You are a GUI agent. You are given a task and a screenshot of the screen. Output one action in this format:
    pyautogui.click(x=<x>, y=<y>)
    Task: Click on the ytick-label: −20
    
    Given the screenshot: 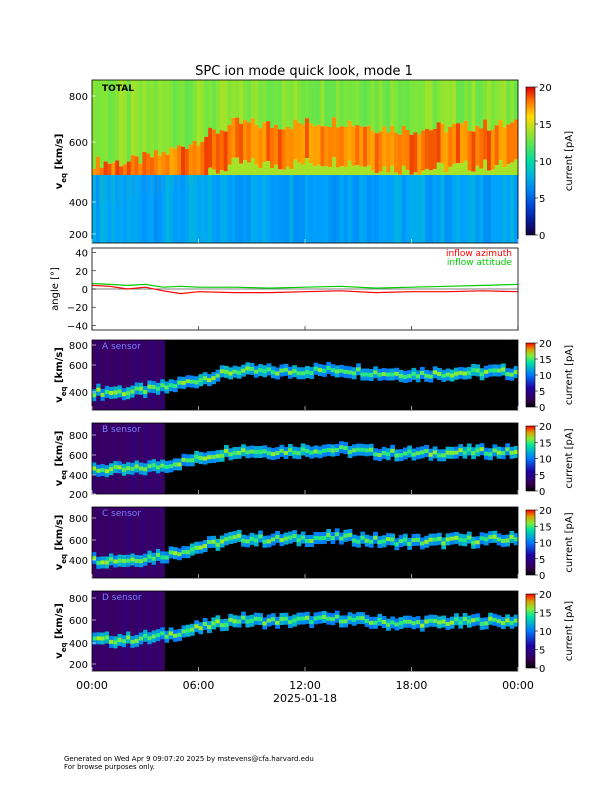 What is the action you would take?
    pyautogui.click(x=77, y=308)
    